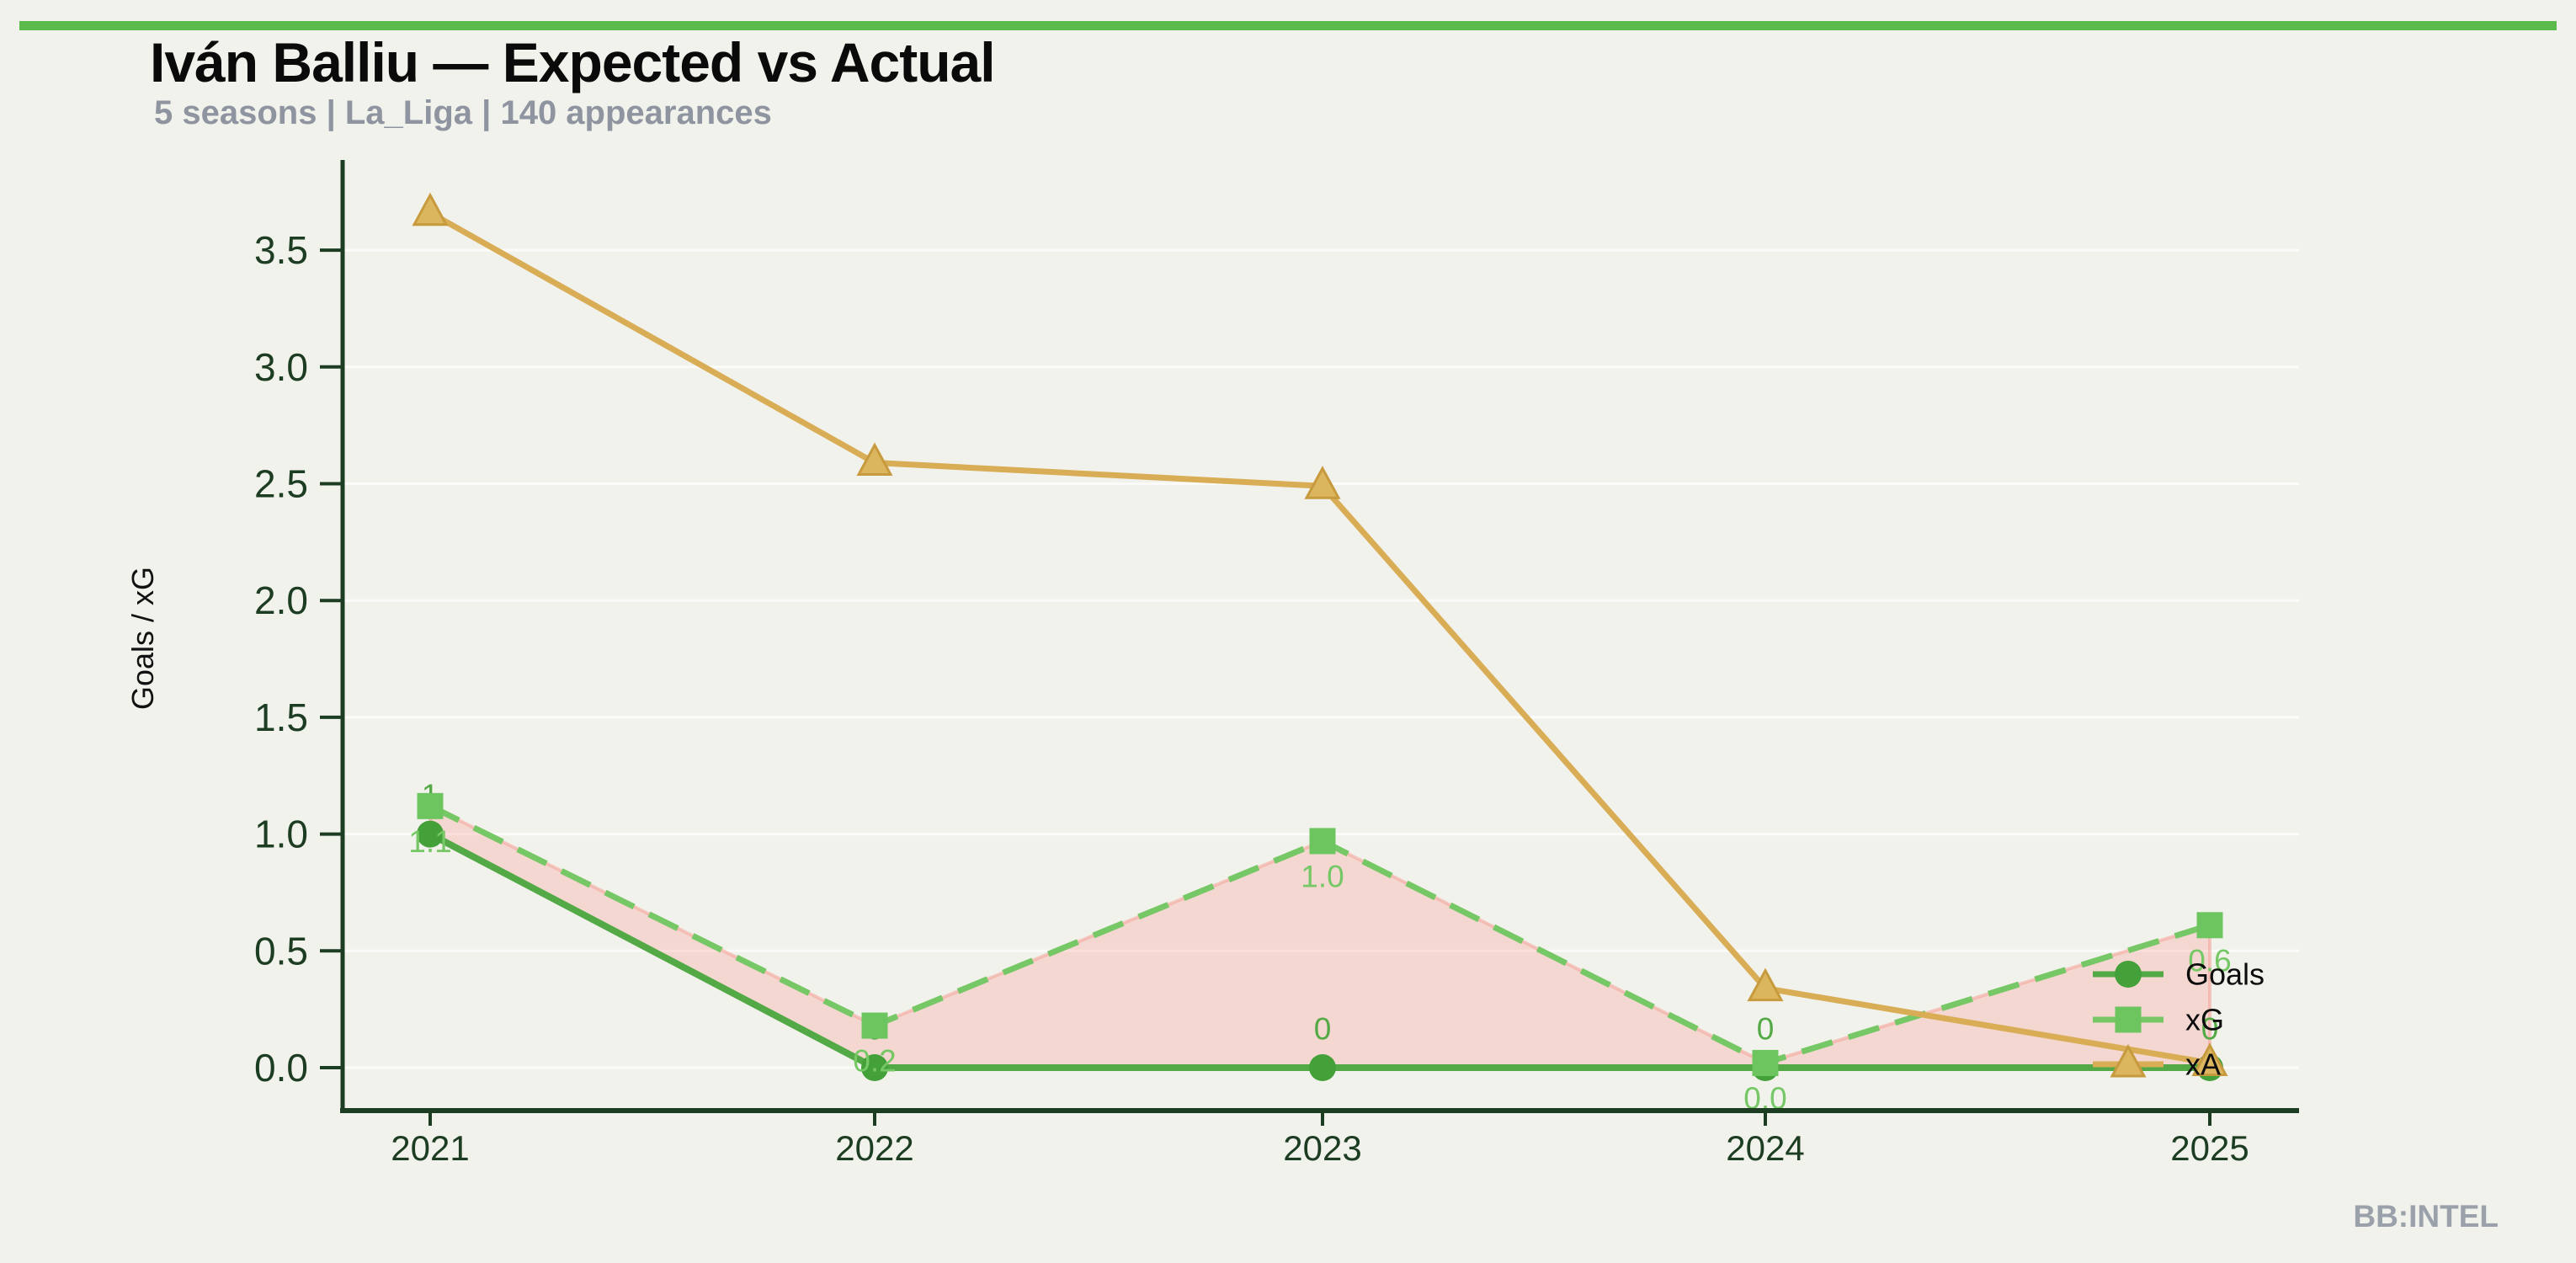  Describe the element at coordinates (874, 1148) in the screenshot. I see `x-tick-label: 2022` at that location.